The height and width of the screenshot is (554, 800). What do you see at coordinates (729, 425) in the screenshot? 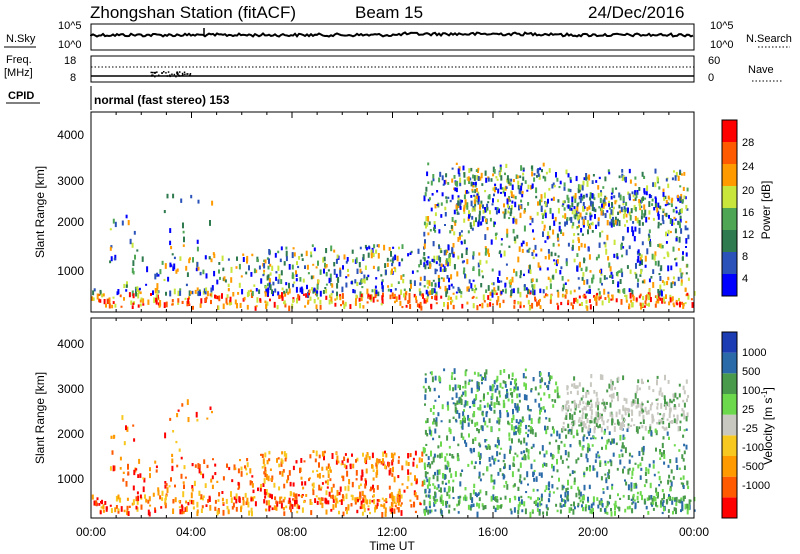
I see `velocity-colorbar-swatch` at bounding box center [729, 425].